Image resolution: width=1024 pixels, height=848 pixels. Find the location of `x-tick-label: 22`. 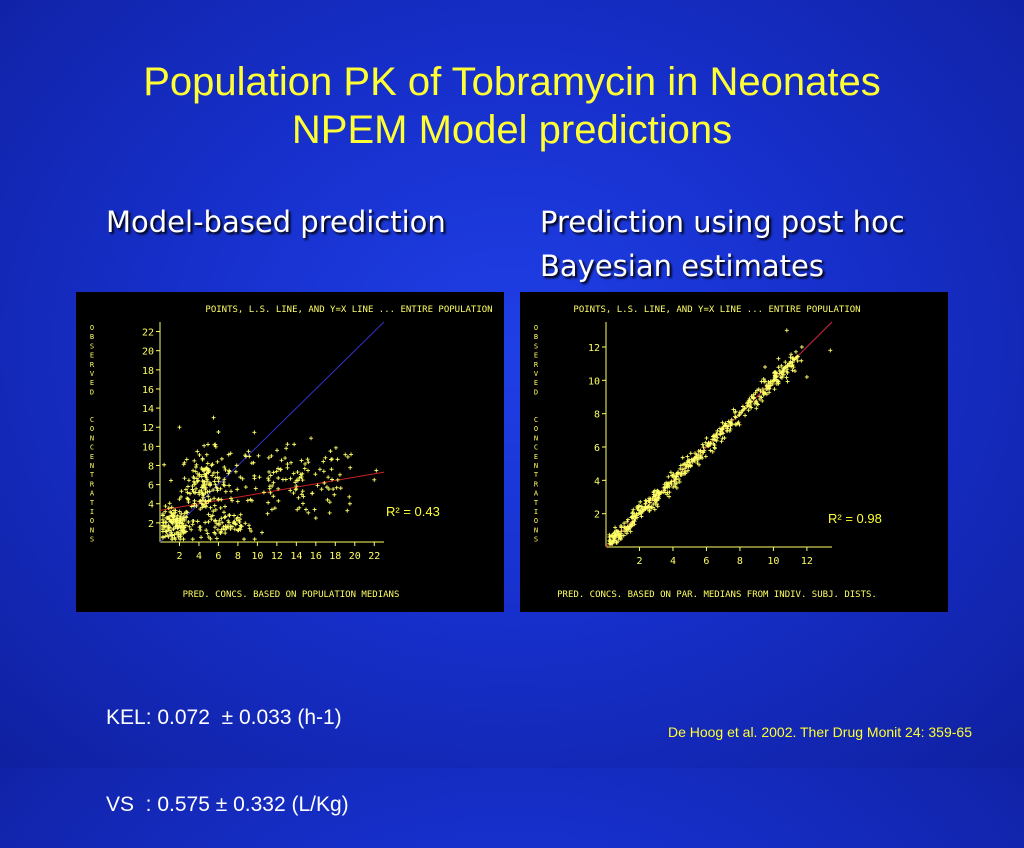

x-tick-label: 22 is located at coordinates (374, 556).